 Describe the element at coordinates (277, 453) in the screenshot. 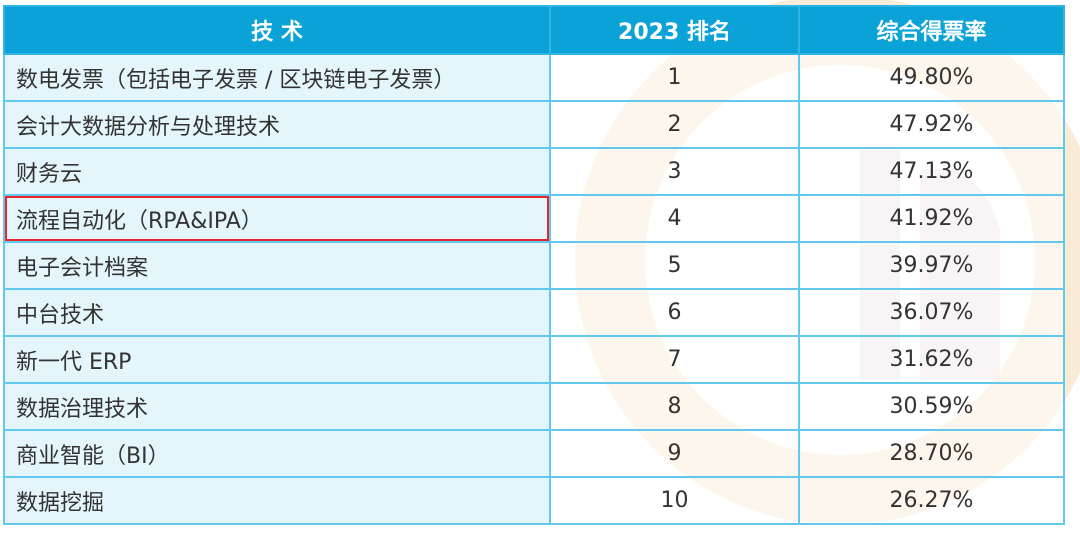

I see `cell-technology: 商业智能（BI）` at that location.